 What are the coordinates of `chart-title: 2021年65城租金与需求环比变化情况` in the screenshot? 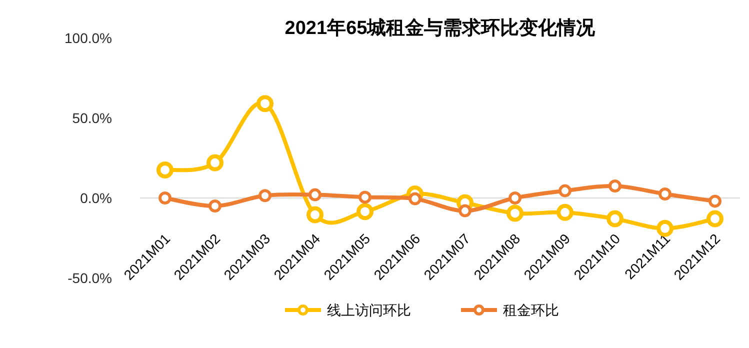 It's located at (440, 28).